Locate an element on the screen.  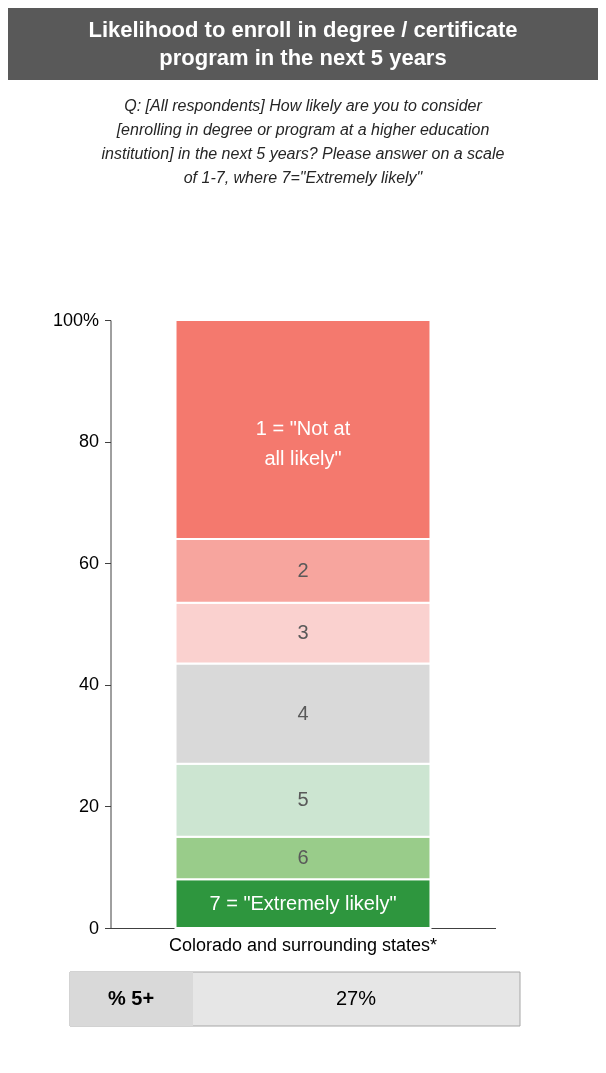
series-label: 3 is located at coordinates (303, 632).